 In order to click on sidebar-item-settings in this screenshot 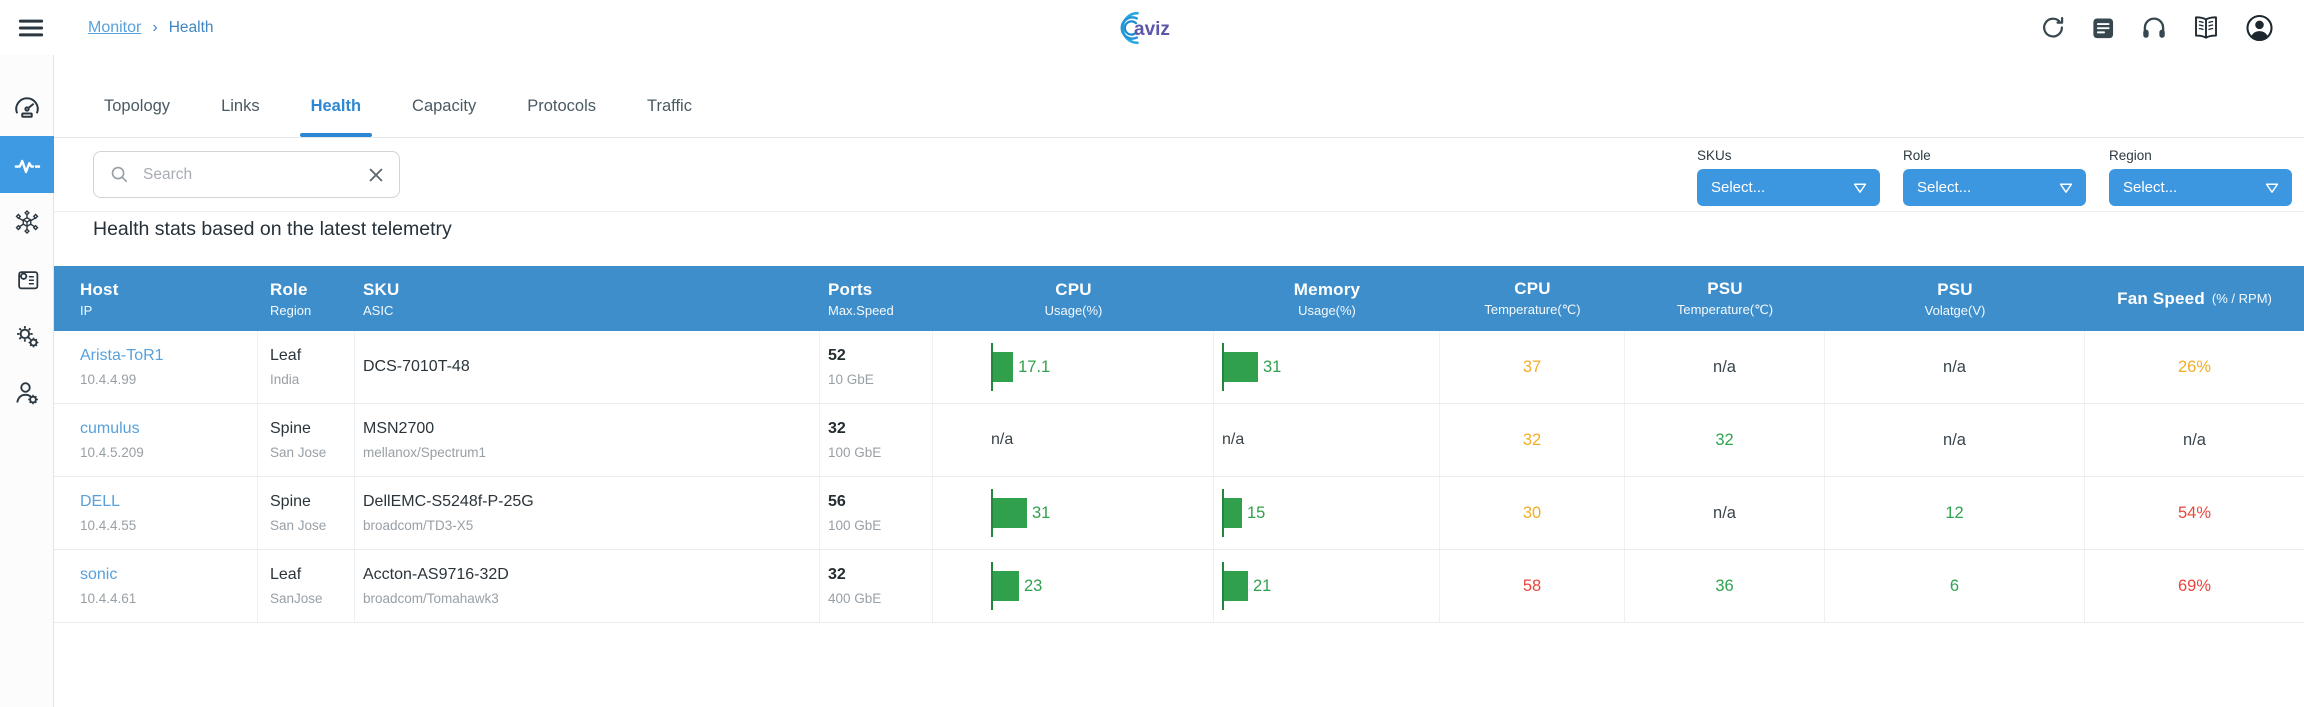, I will do `click(27, 335)`.